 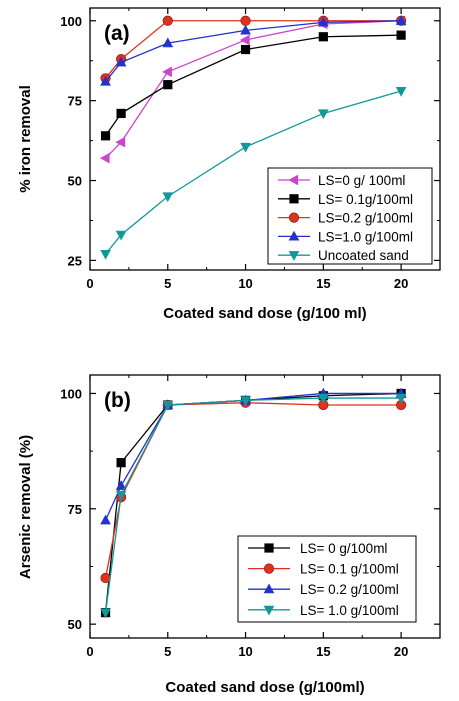 What do you see at coordinates (365, 199) in the screenshot?
I see `legend-label: LS= 0.1g/100ml` at bounding box center [365, 199].